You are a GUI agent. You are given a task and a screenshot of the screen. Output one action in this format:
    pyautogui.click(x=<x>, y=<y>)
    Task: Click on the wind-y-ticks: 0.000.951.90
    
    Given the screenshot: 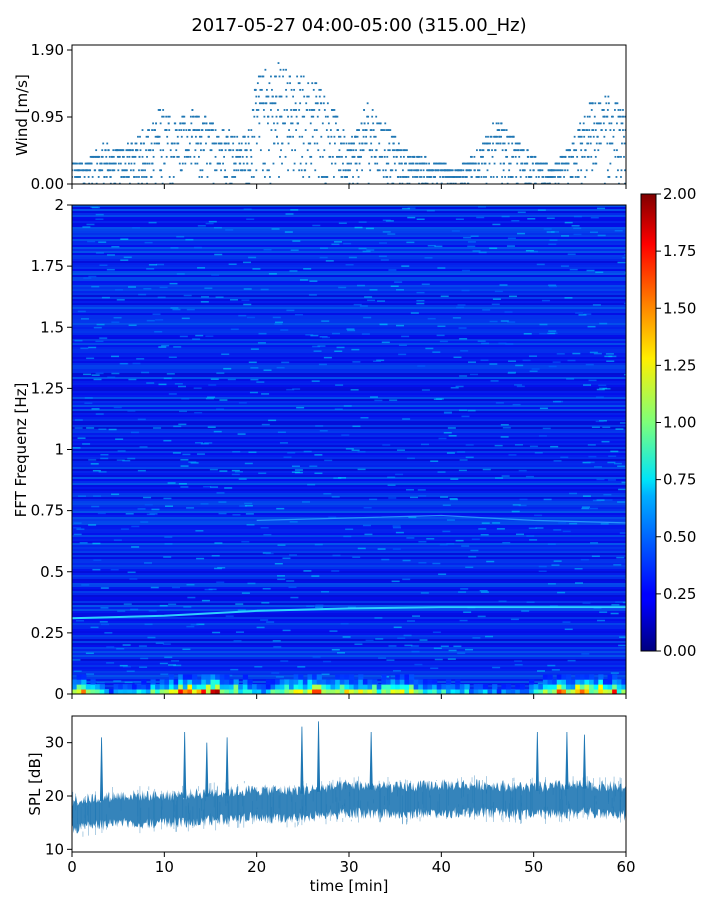 What is the action you would take?
    pyautogui.click(x=51, y=117)
    